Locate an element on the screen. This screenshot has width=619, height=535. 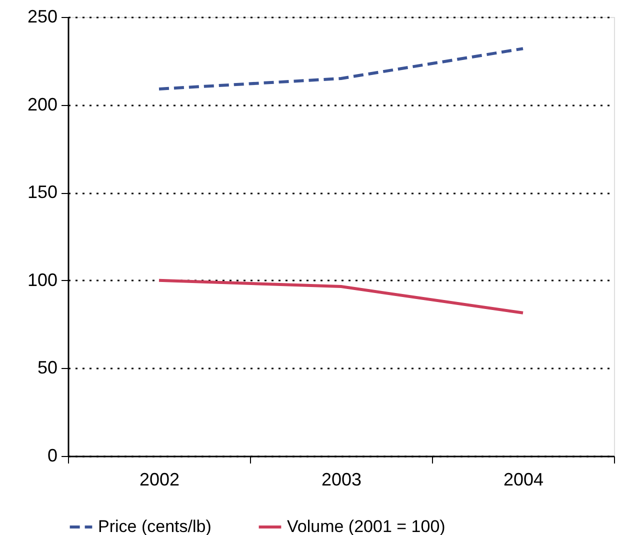
x-tick-label: 2002 is located at coordinates (159, 480).